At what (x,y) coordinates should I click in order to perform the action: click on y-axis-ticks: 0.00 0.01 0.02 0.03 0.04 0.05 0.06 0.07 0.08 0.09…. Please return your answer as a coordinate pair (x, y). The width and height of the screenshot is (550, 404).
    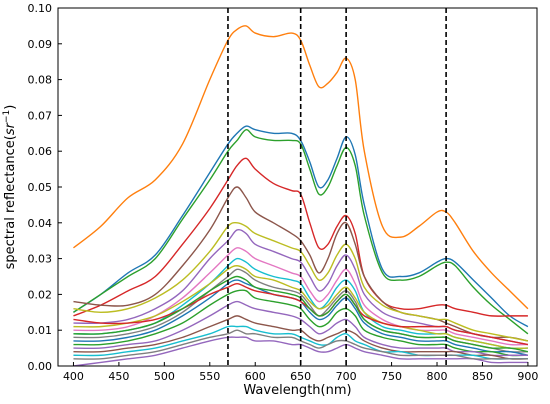
    Looking at the image, I should click on (45, 187).